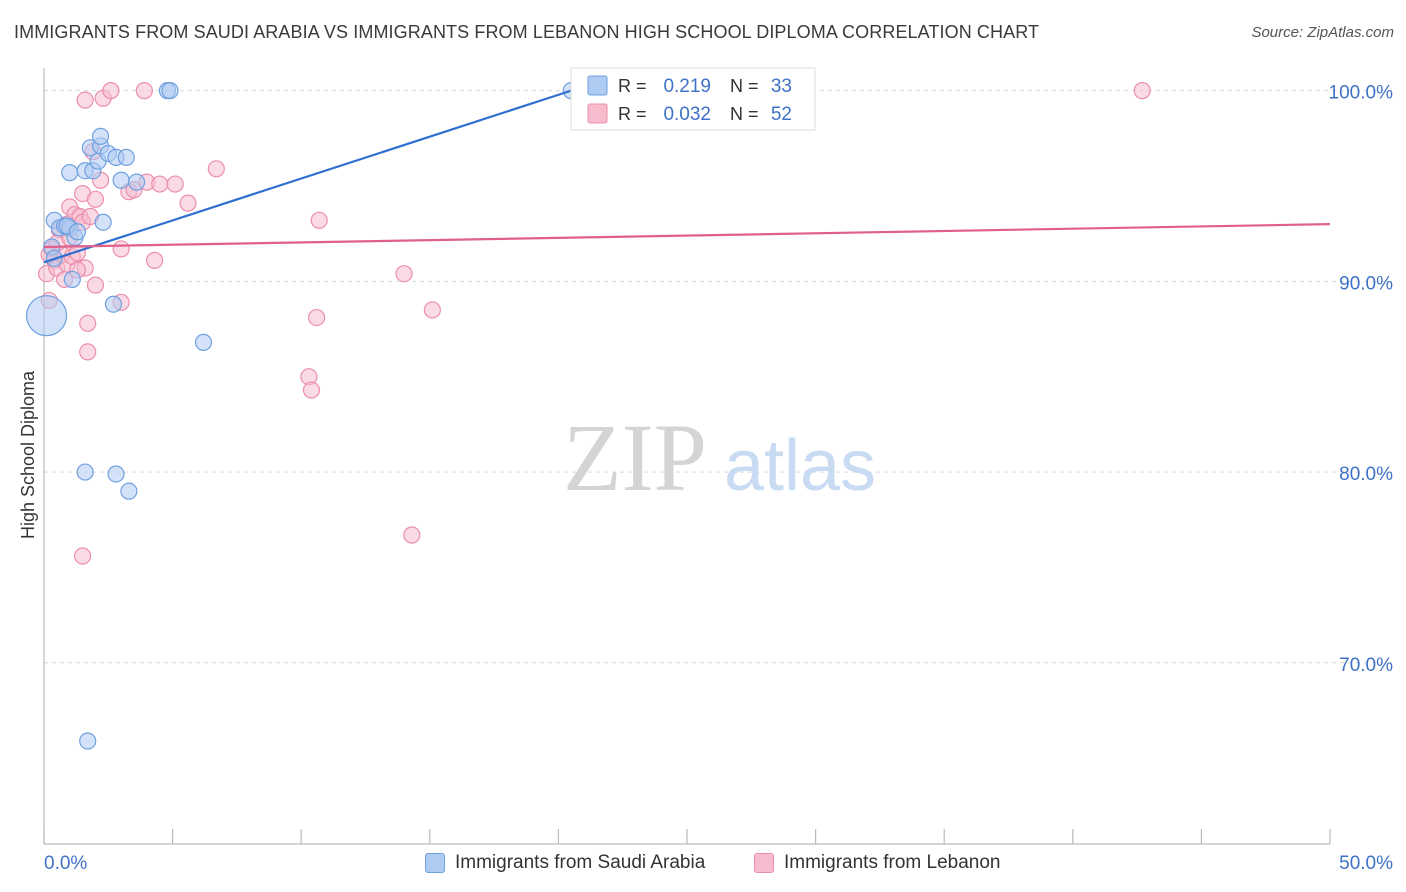  What do you see at coordinates (1361, 93) in the screenshot?
I see `y-tick-label: 100.0%` at bounding box center [1361, 93].